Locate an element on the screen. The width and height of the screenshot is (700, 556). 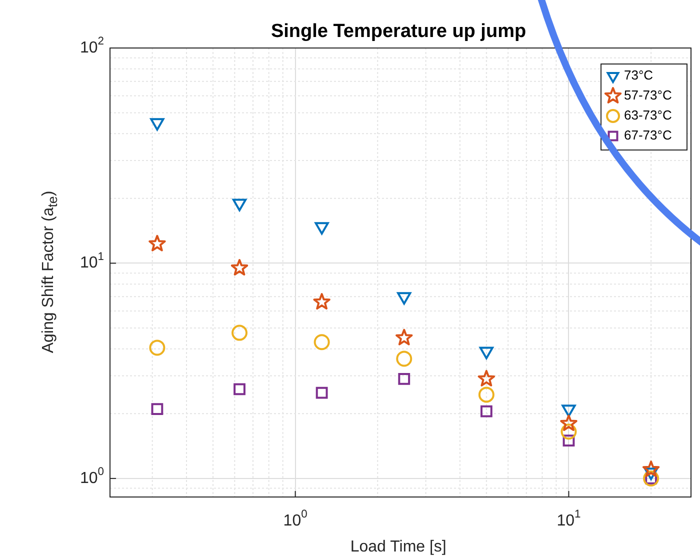
x-axis-title: Load Time [s] is located at coordinates (398, 547).